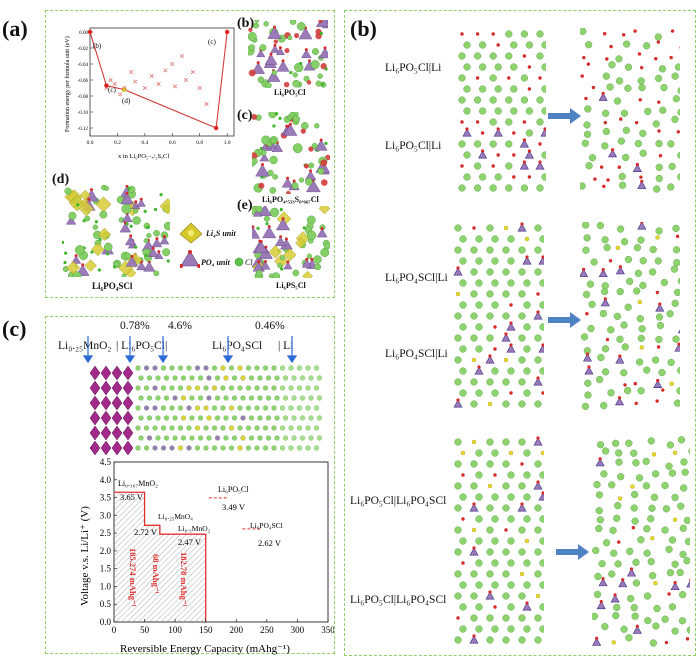 This screenshot has height=659, width=700. I want to click on fe-xtick-label: 0.6, so click(172, 143).